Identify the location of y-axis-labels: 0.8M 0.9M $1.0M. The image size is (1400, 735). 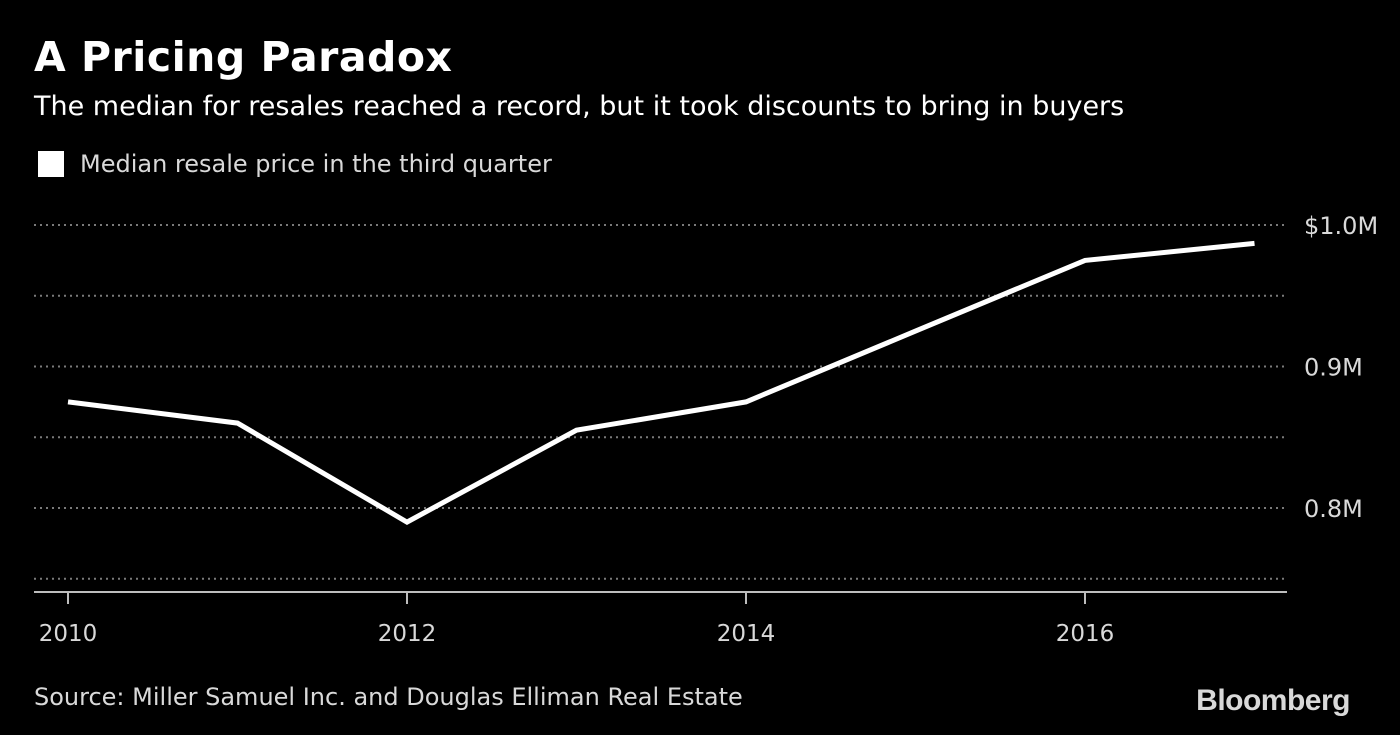
(1341, 367).